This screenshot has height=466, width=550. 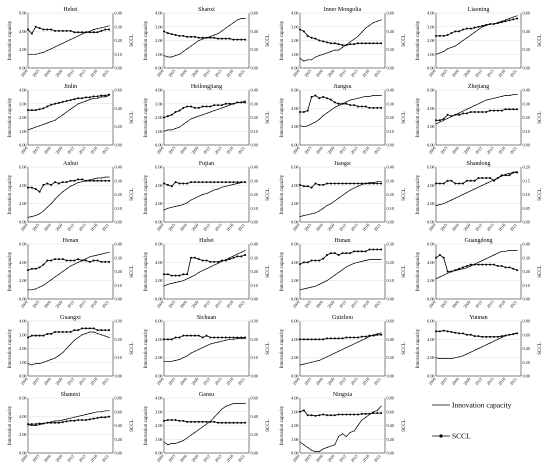 What do you see at coordinates (540, 40) in the screenshot?
I see `right-axis-label: SCCL` at bounding box center [540, 40].